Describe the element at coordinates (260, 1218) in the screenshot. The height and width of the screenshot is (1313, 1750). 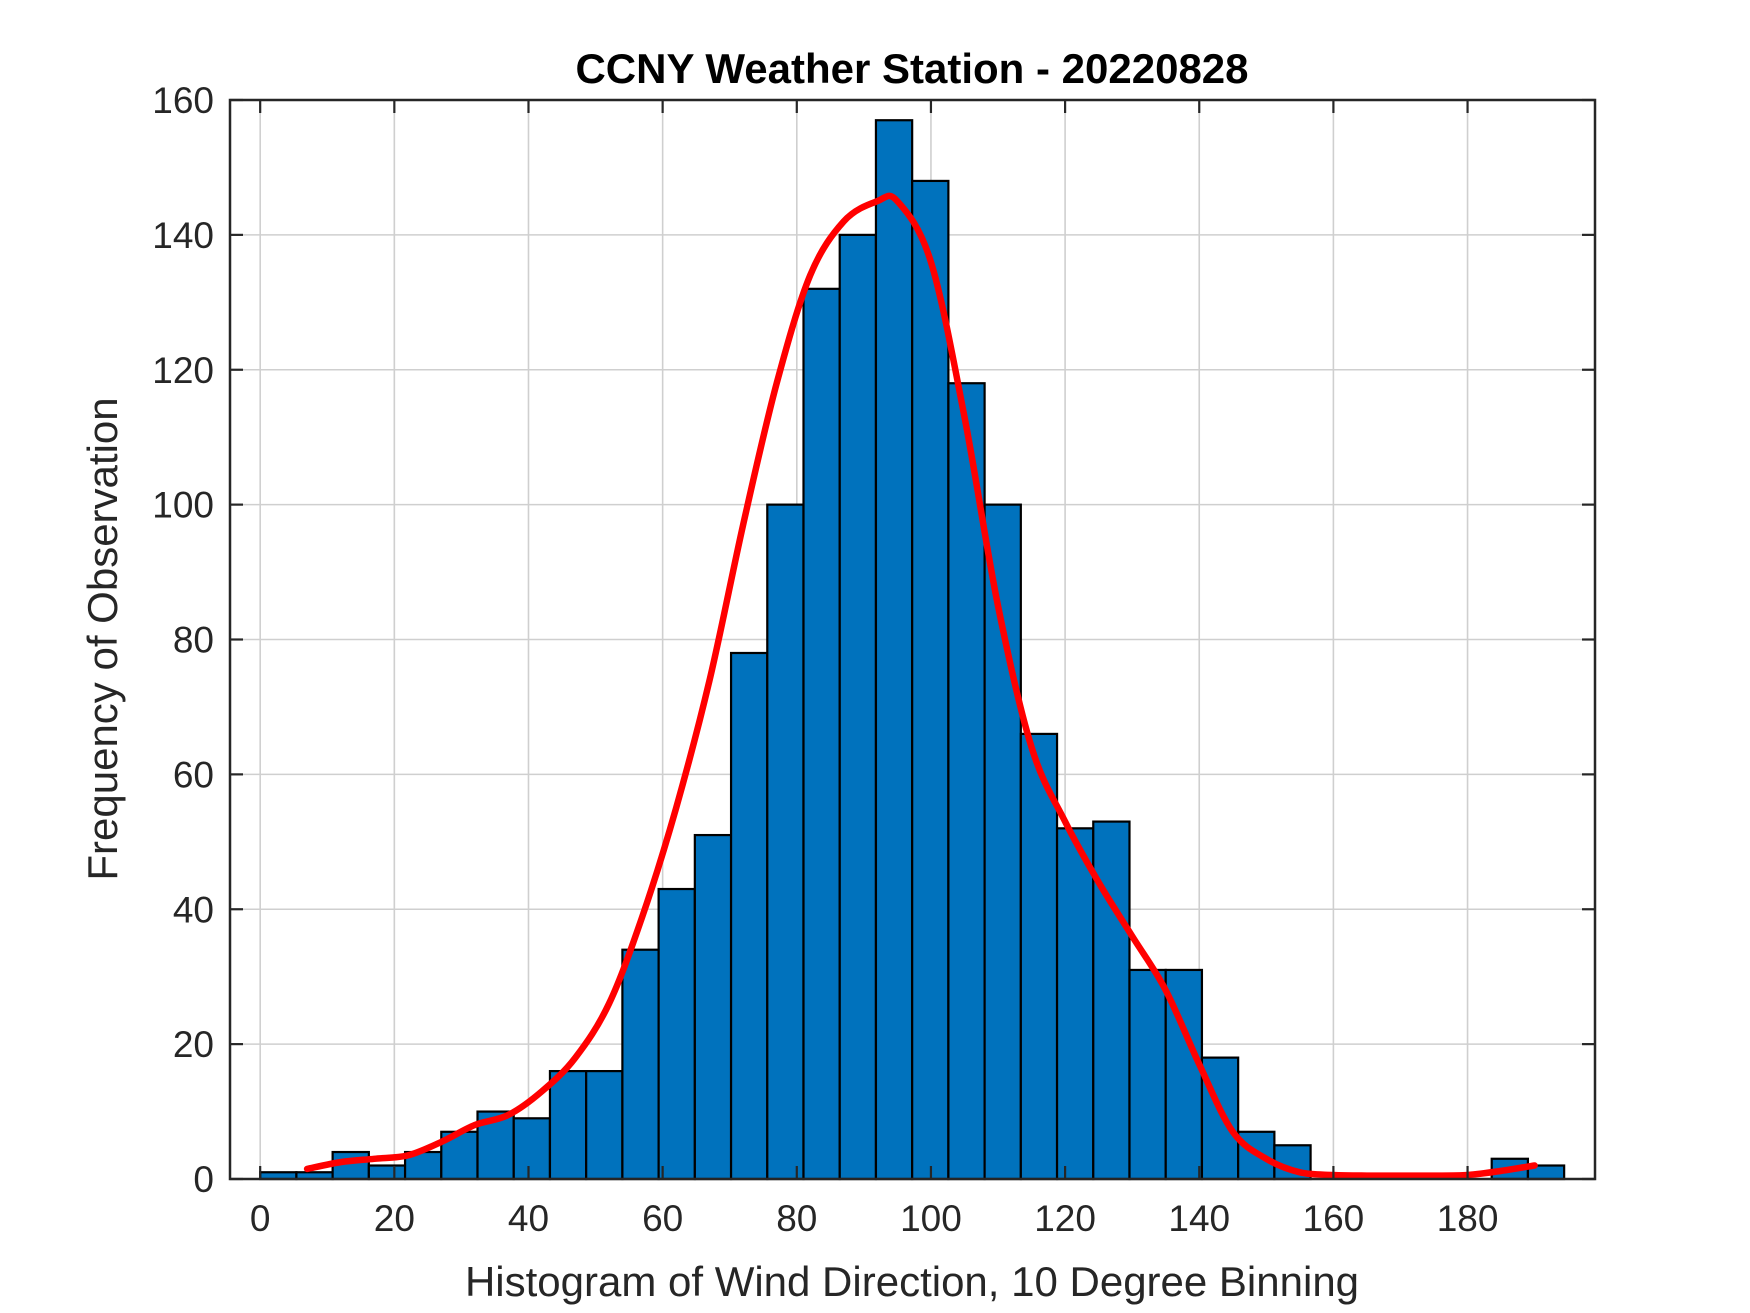
I see `x-tick-label: 0` at that location.